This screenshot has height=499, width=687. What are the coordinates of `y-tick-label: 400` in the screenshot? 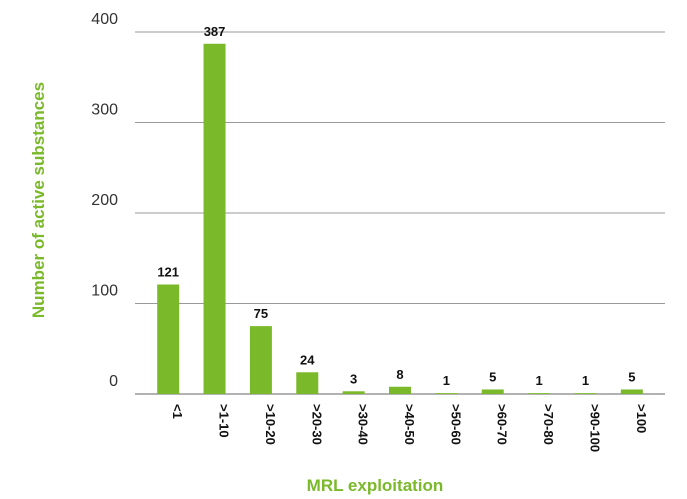 It's located at (104, 19).